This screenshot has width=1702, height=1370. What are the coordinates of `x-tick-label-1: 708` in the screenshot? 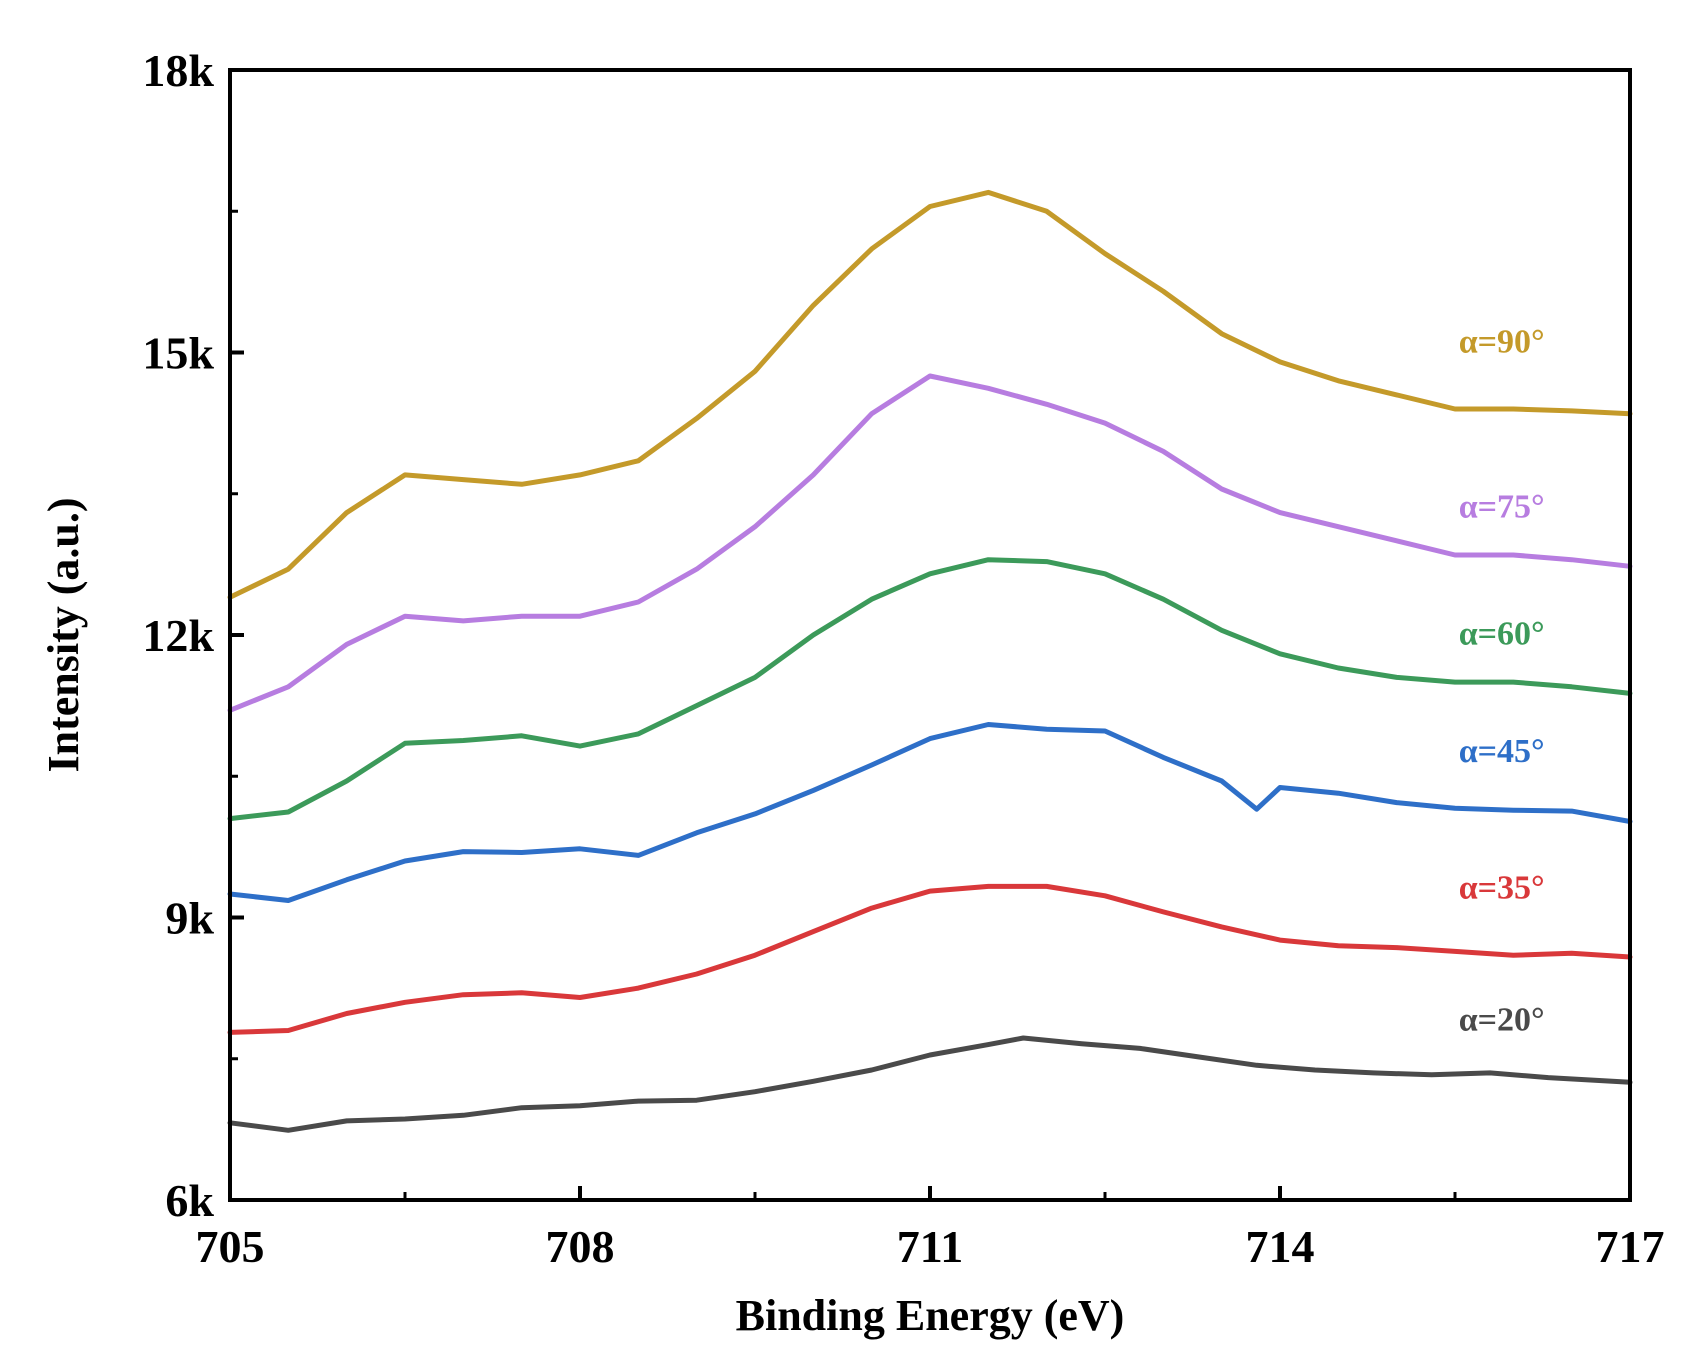 It's located at (580, 1246).